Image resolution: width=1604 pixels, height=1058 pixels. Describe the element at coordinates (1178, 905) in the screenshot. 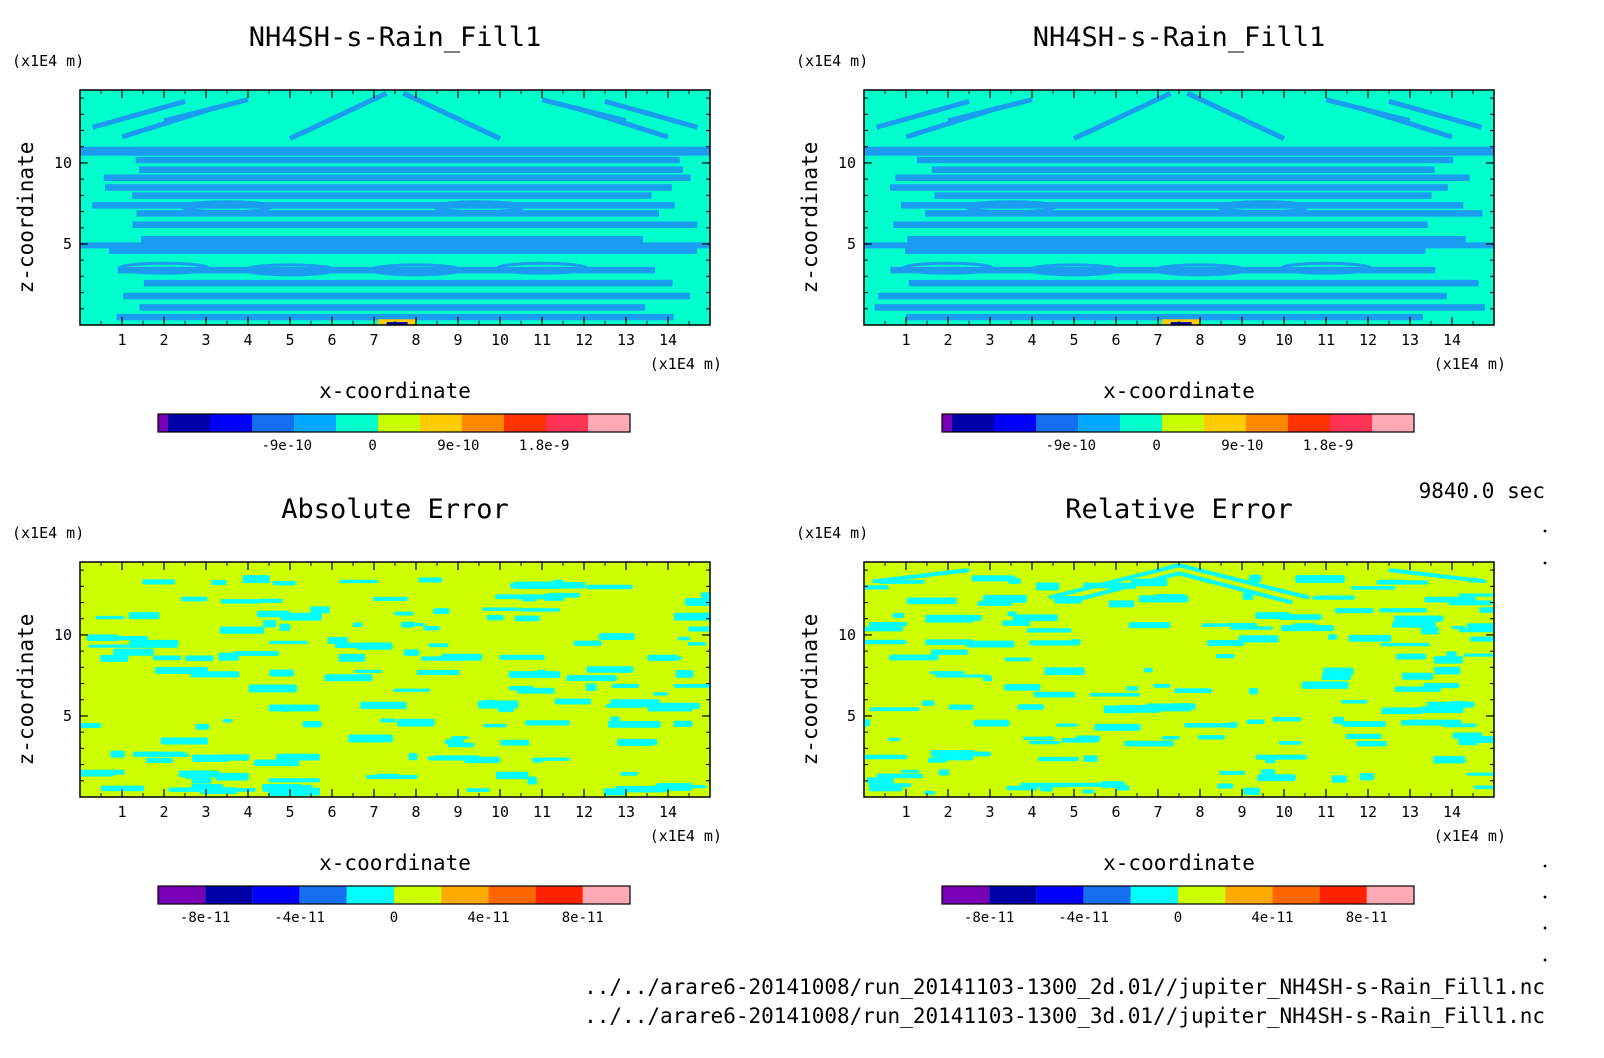

I see `colorbar: -8e-11 -4e-11 0 4e-11 8e-11` at that location.